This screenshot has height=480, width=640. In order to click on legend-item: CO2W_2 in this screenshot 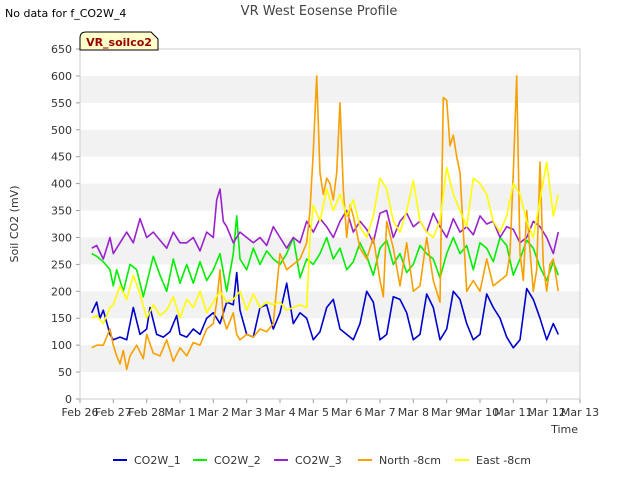, I will do `click(227, 460)`.